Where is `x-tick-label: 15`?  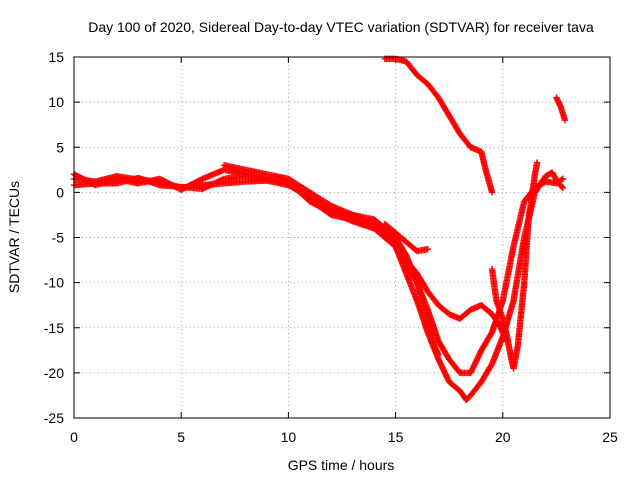
x-tick-label: 15 is located at coordinates (396, 437).